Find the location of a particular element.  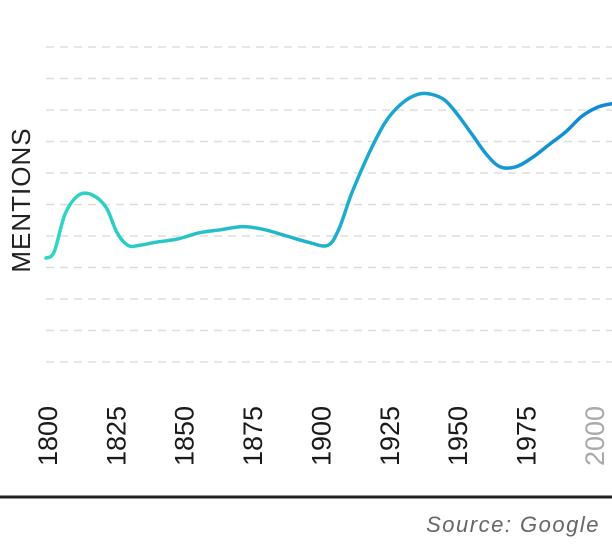

source-note: Source: Google is located at coordinates (513, 524).